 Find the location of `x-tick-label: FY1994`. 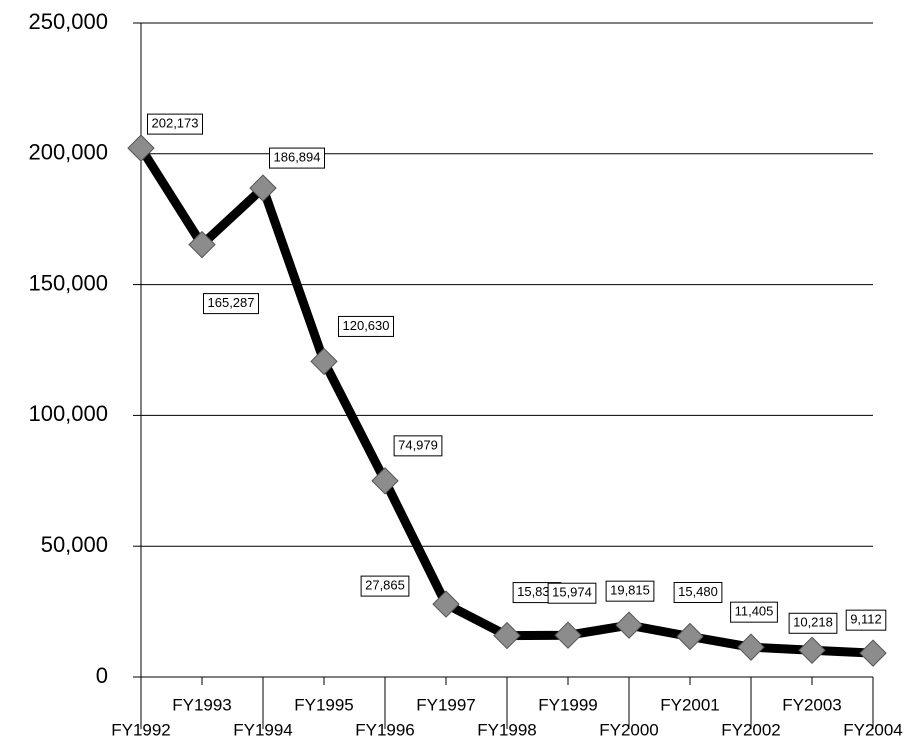

x-tick-label: FY1994 is located at coordinates (263, 729).